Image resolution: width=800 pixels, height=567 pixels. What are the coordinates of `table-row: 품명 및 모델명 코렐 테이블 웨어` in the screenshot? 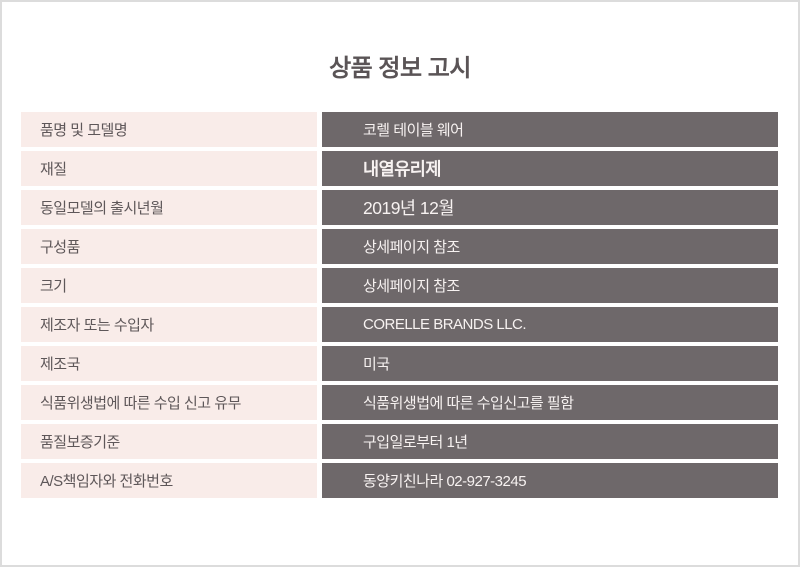 It's located at (401, 129).